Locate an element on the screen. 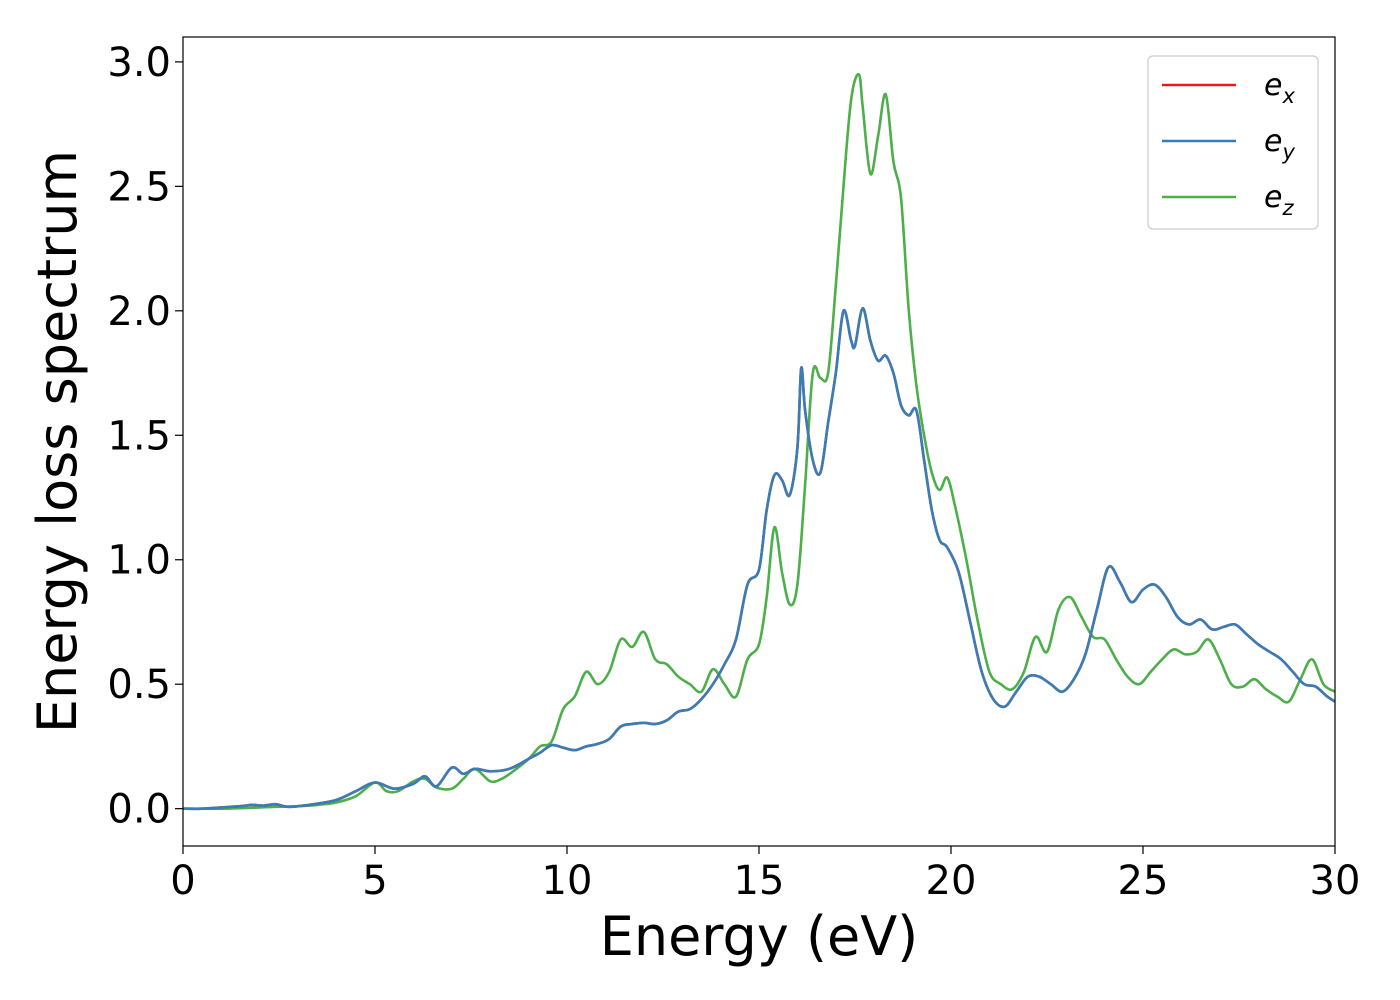  y-tick-label: 2.5 is located at coordinates (139, 187).